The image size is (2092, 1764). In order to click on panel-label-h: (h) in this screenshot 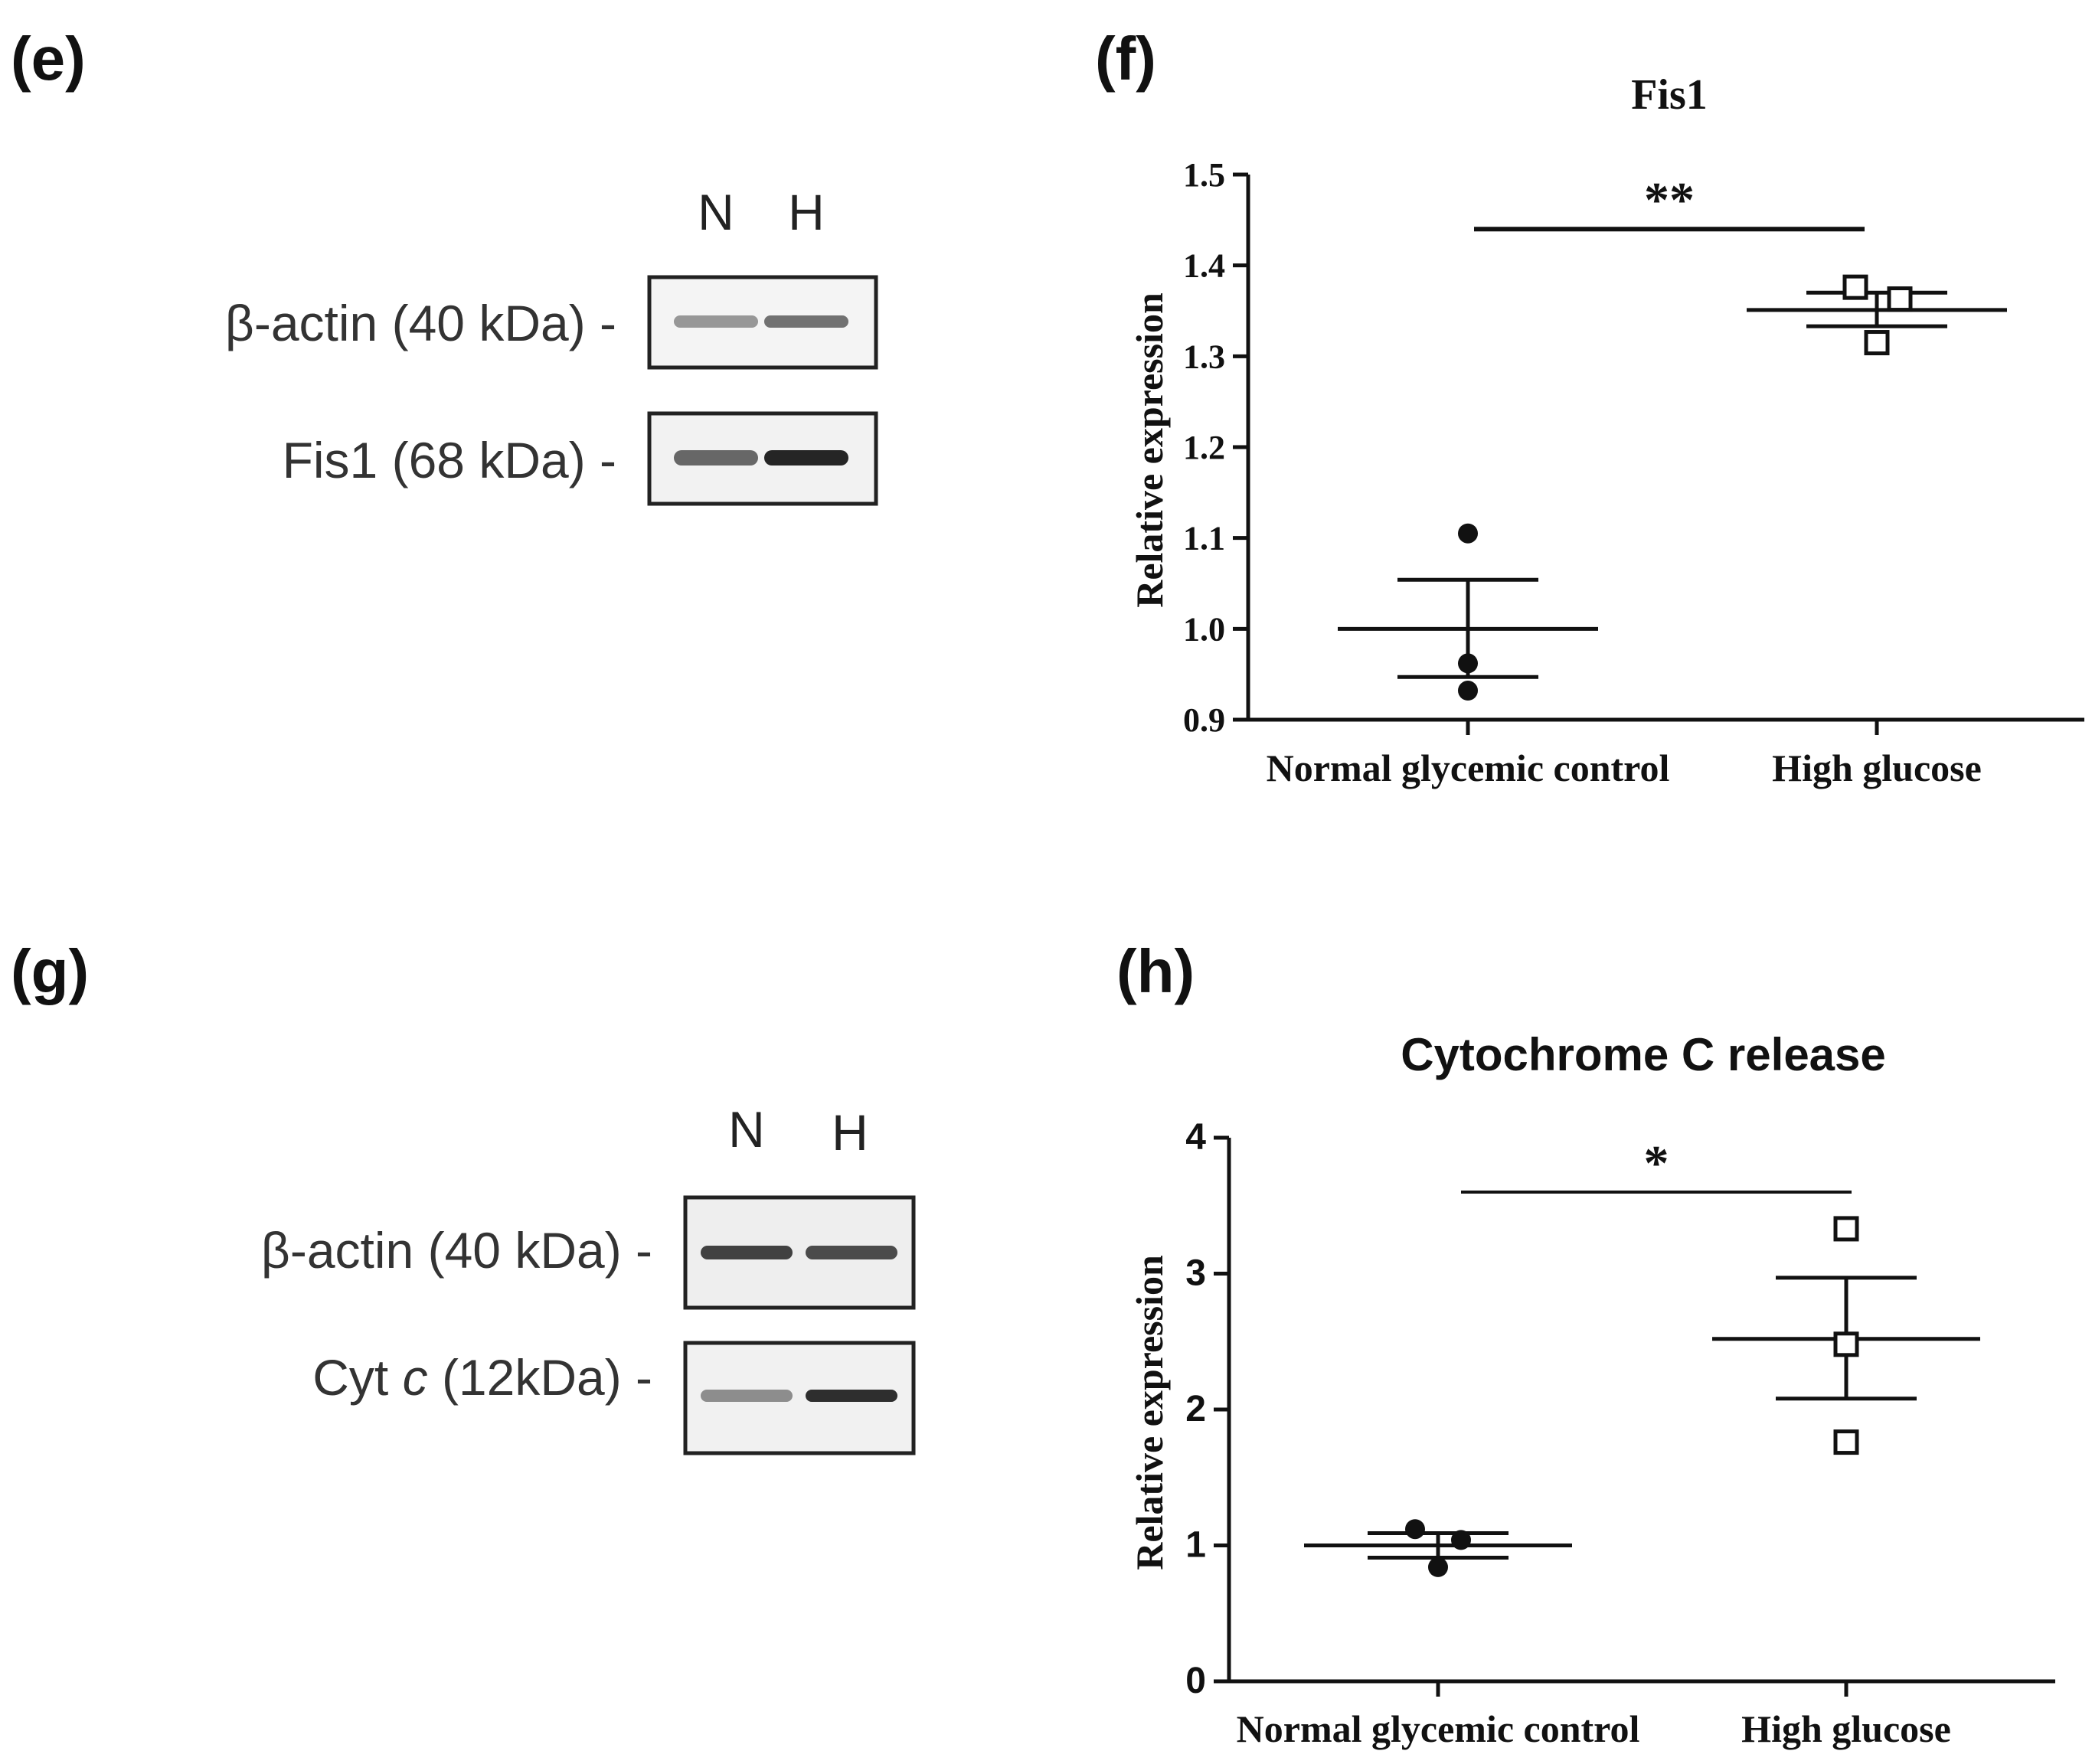, I will do `click(1155, 971)`.